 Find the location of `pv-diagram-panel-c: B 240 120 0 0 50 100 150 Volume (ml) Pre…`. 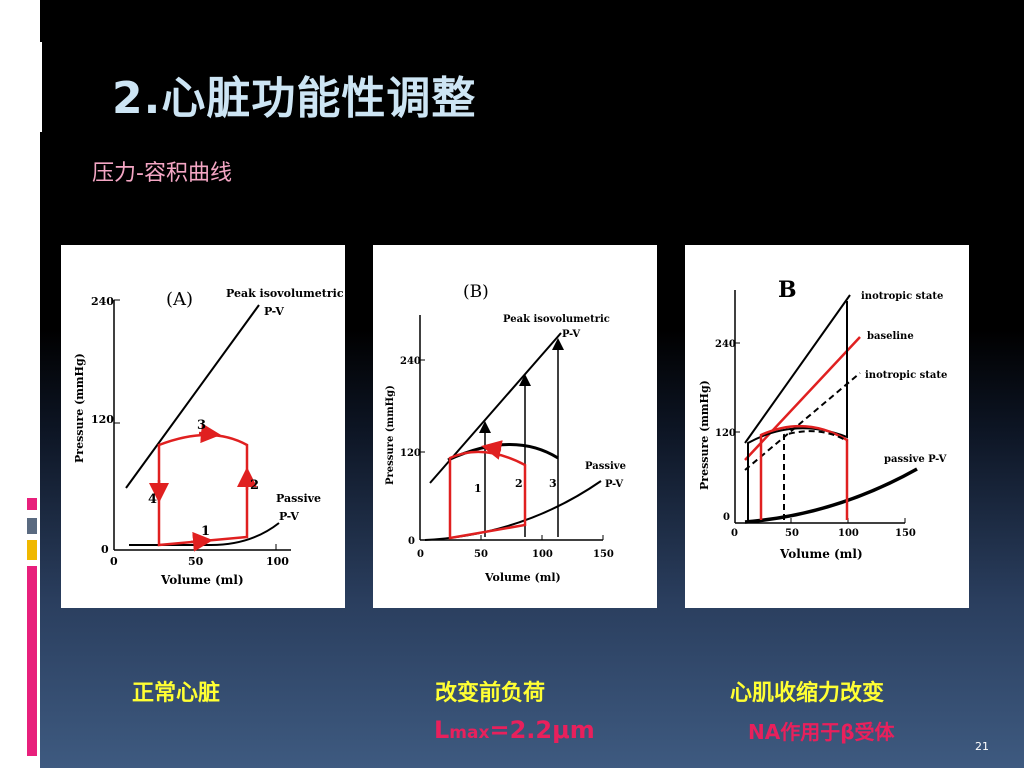

pv-diagram-panel-c: B 240 120 0 0 50 100 150 Volume (ml) Pre… is located at coordinates (827, 426).